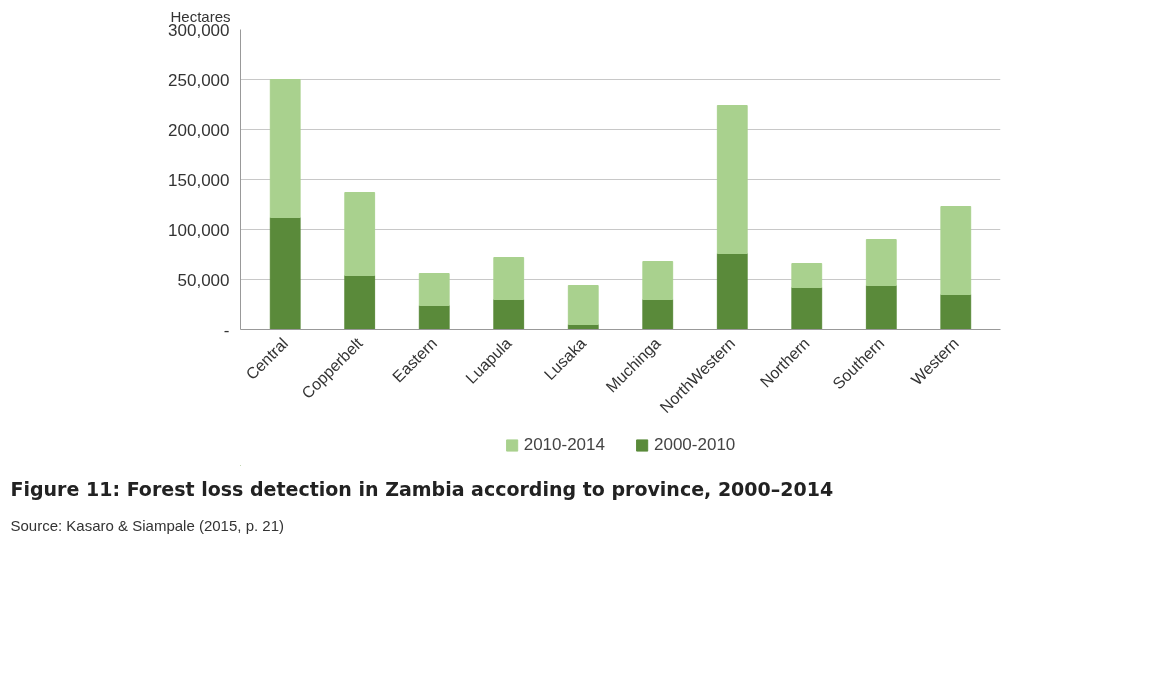  Describe the element at coordinates (199, 180) in the screenshot. I see `y-tick-label: 150,000` at that location.